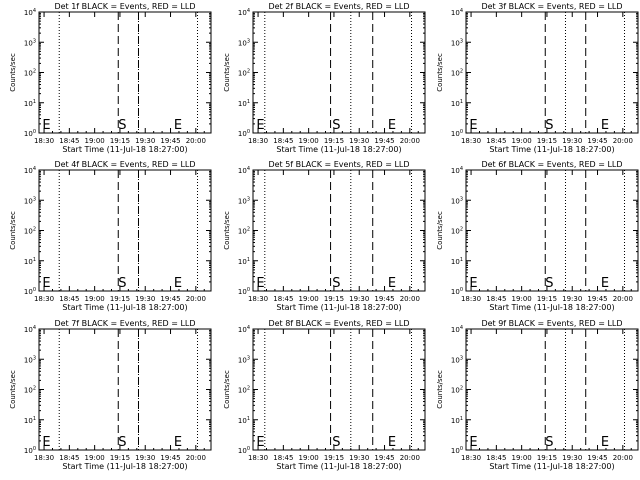  What do you see at coordinates (124, 323) in the screenshot?
I see `chart-title: Det 7f BLACK = Events, RED = LLD` at bounding box center [124, 323].